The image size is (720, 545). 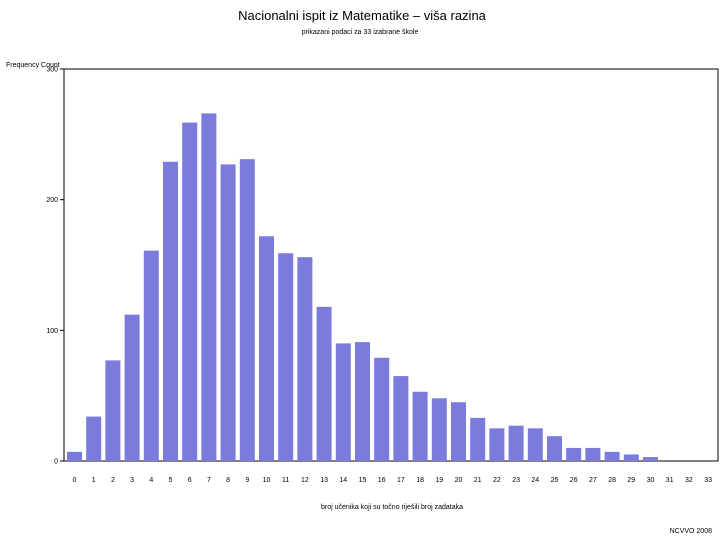 I want to click on x-tick-label: 22, so click(x=497, y=480).